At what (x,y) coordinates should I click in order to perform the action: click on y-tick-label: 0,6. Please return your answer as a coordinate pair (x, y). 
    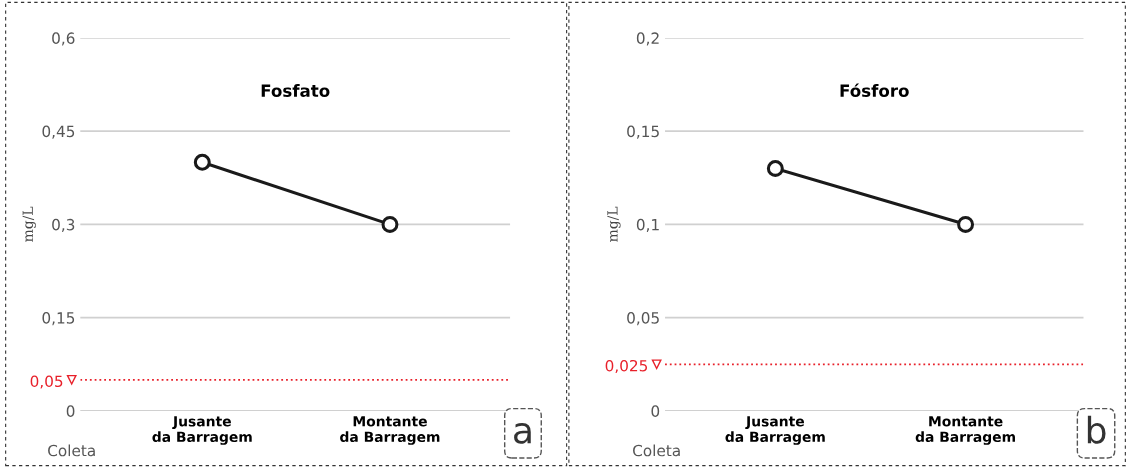
    Looking at the image, I should click on (63, 39).